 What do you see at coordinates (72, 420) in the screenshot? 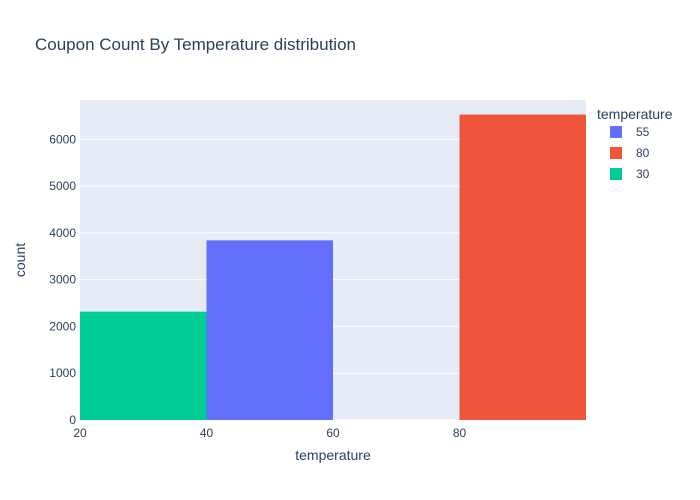
I see `y-tick-label: 0` at bounding box center [72, 420].